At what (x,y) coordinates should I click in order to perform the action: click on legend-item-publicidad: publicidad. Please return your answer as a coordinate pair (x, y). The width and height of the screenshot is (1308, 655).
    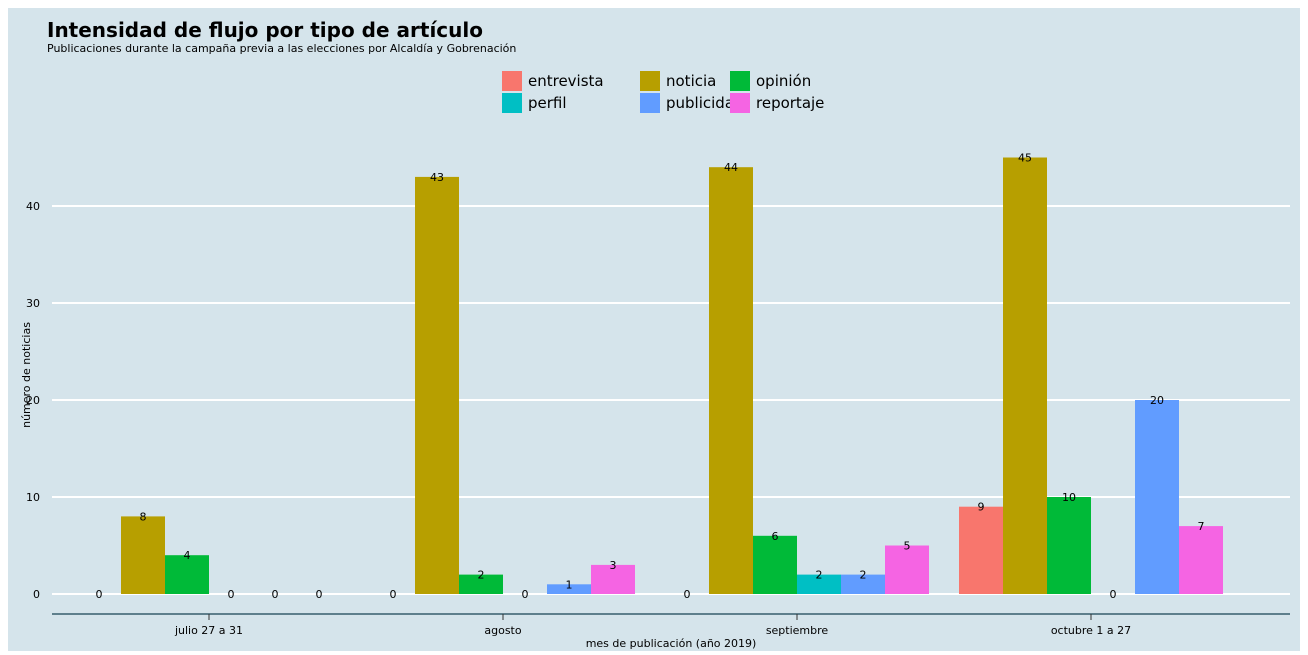
    Looking at the image, I should click on (692, 103).